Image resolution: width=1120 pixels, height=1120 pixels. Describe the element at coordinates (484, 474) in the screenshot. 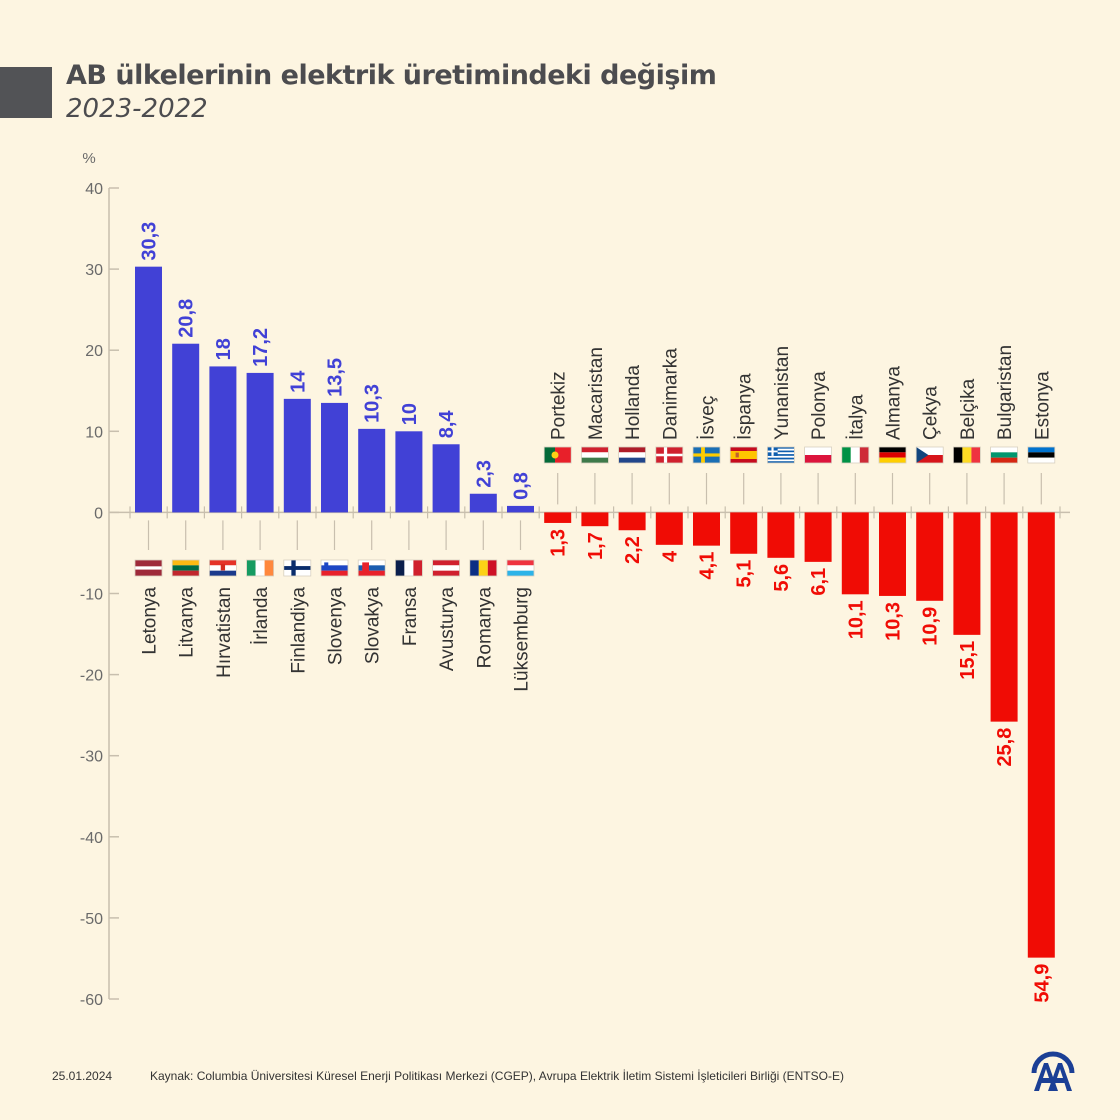

I see `data-label: 2,3` at that location.